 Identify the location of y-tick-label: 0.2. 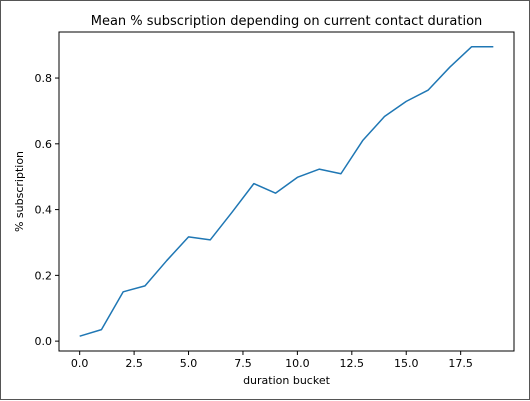
(44, 275).